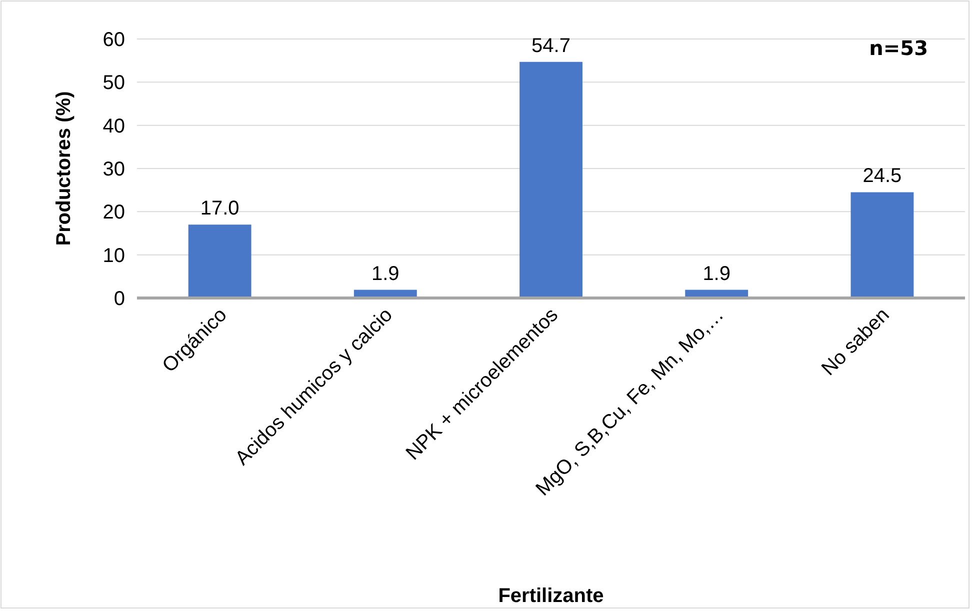 The width and height of the screenshot is (978, 611). What do you see at coordinates (898, 48) in the screenshot?
I see `annotation: n=53` at bounding box center [898, 48].